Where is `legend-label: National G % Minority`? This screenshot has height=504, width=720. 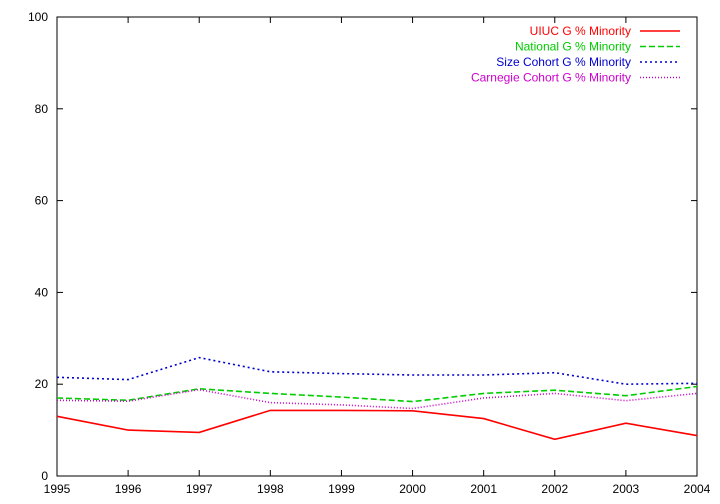 legend-label: National G % Minority is located at coordinates (573, 47).